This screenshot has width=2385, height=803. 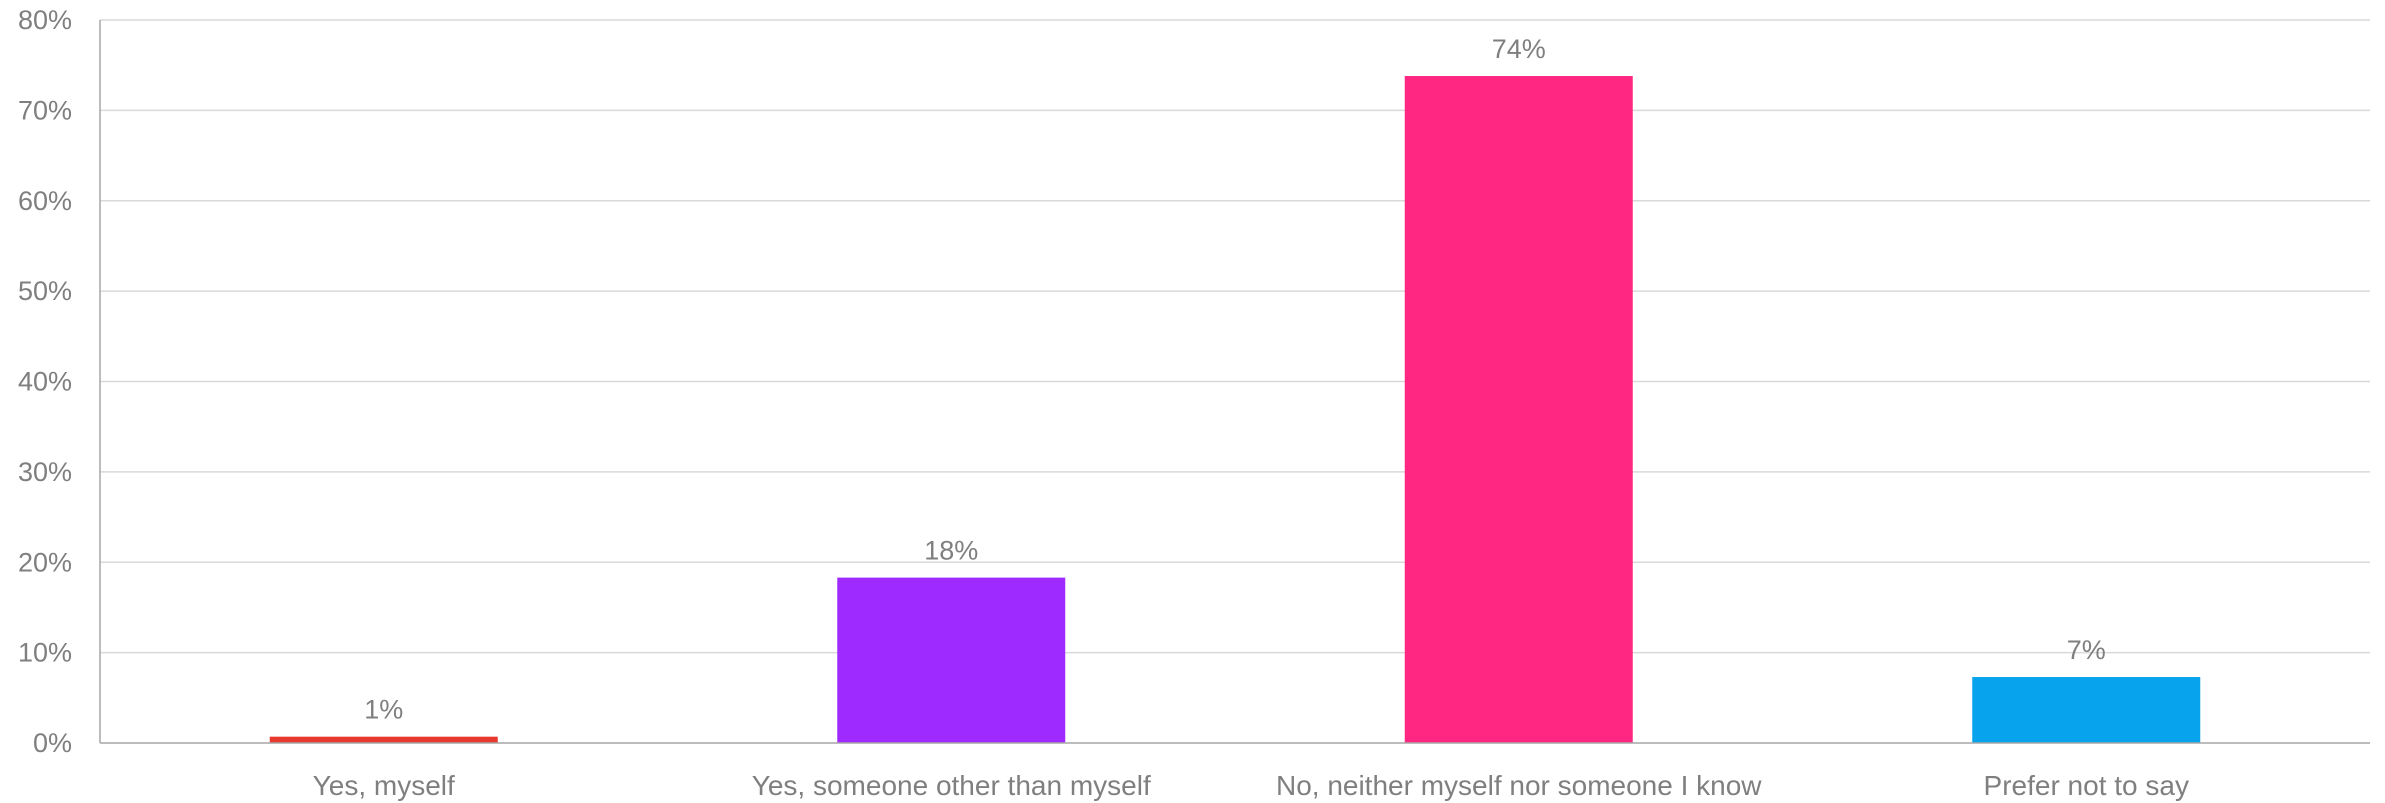 What do you see at coordinates (951, 785) in the screenshot?
I see `category-label: Yes, someone other than myself` at bounding box center [951, 785].